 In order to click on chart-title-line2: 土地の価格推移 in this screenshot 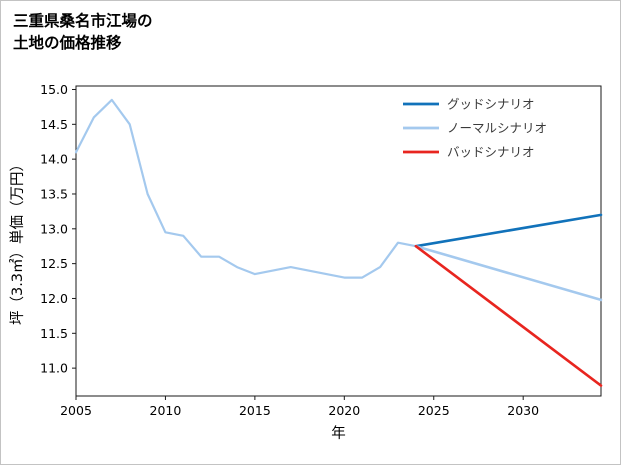, I will do `click(67, 43)`.